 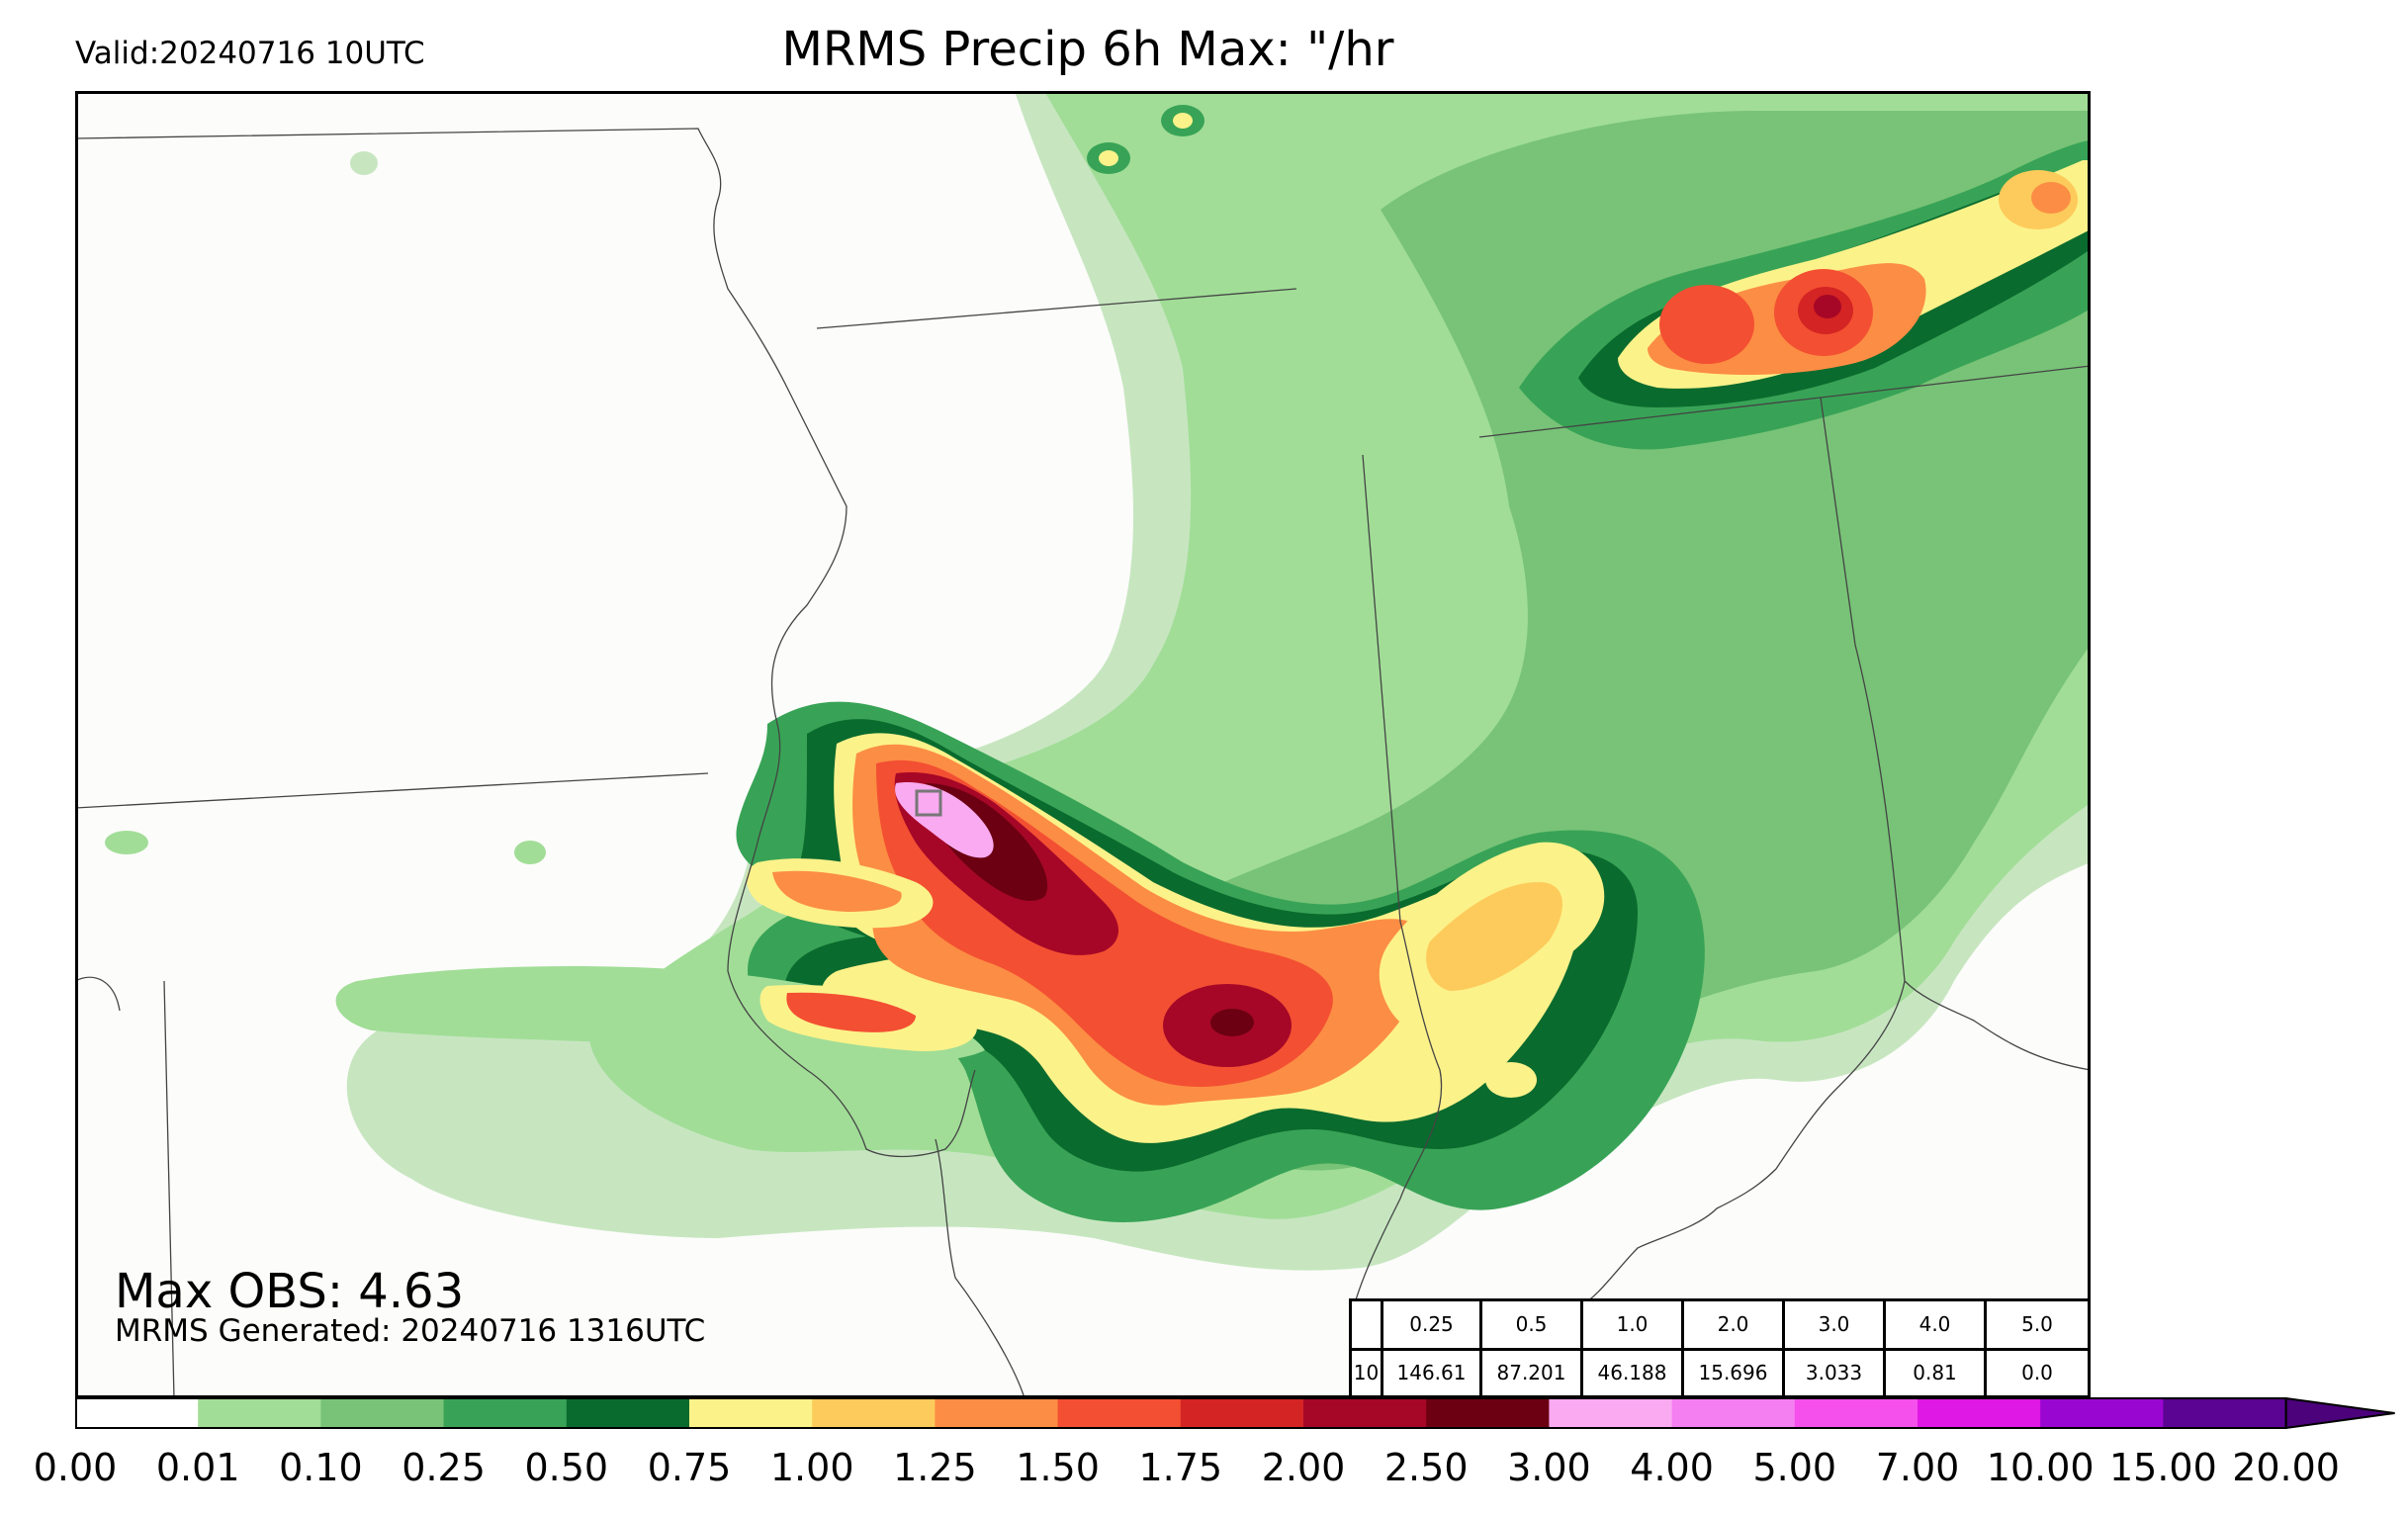 What do you see at coordinates (1367, 1374) in the screenshot?
I see `row-label-cell: 10` at bounding box center [1367, 1374].